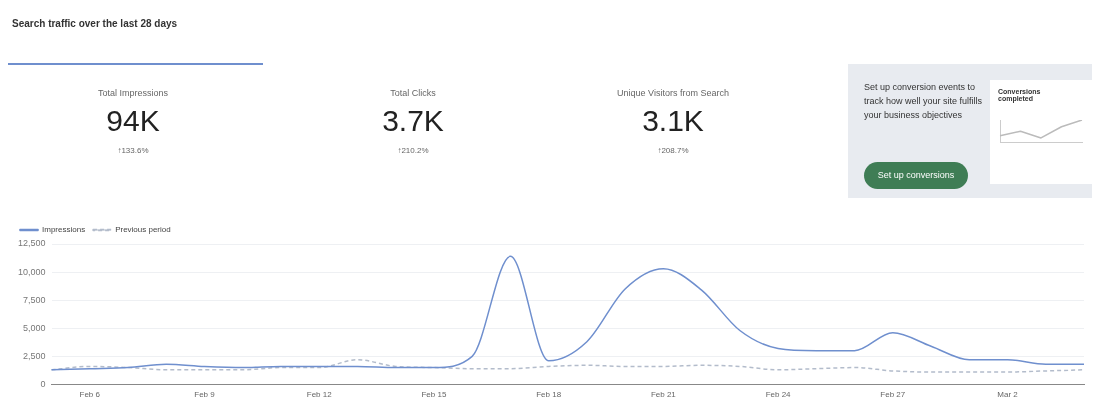  I want to click on text: 94K, so click(133, 121).